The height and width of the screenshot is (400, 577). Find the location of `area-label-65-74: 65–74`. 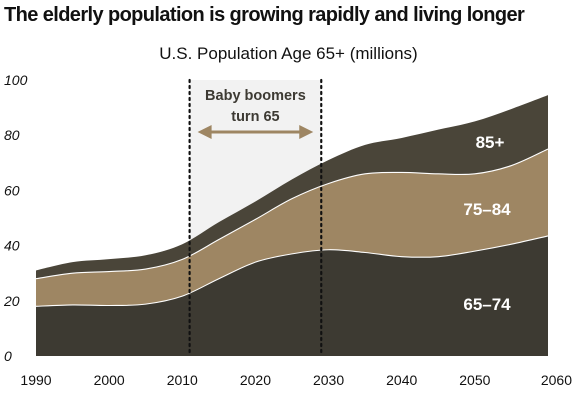

area-label-65-74: 65–74 is located at coordinates (487, 304).